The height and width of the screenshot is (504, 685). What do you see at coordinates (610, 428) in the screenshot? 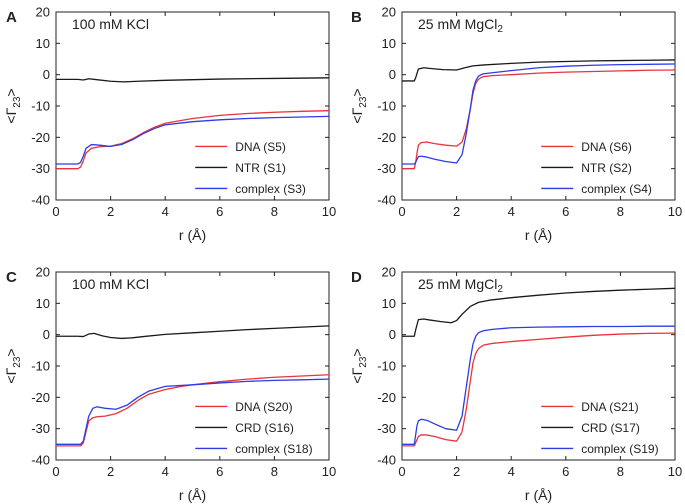
I see `legend-label: CRD (S17)` at bounding box center [610, 428].